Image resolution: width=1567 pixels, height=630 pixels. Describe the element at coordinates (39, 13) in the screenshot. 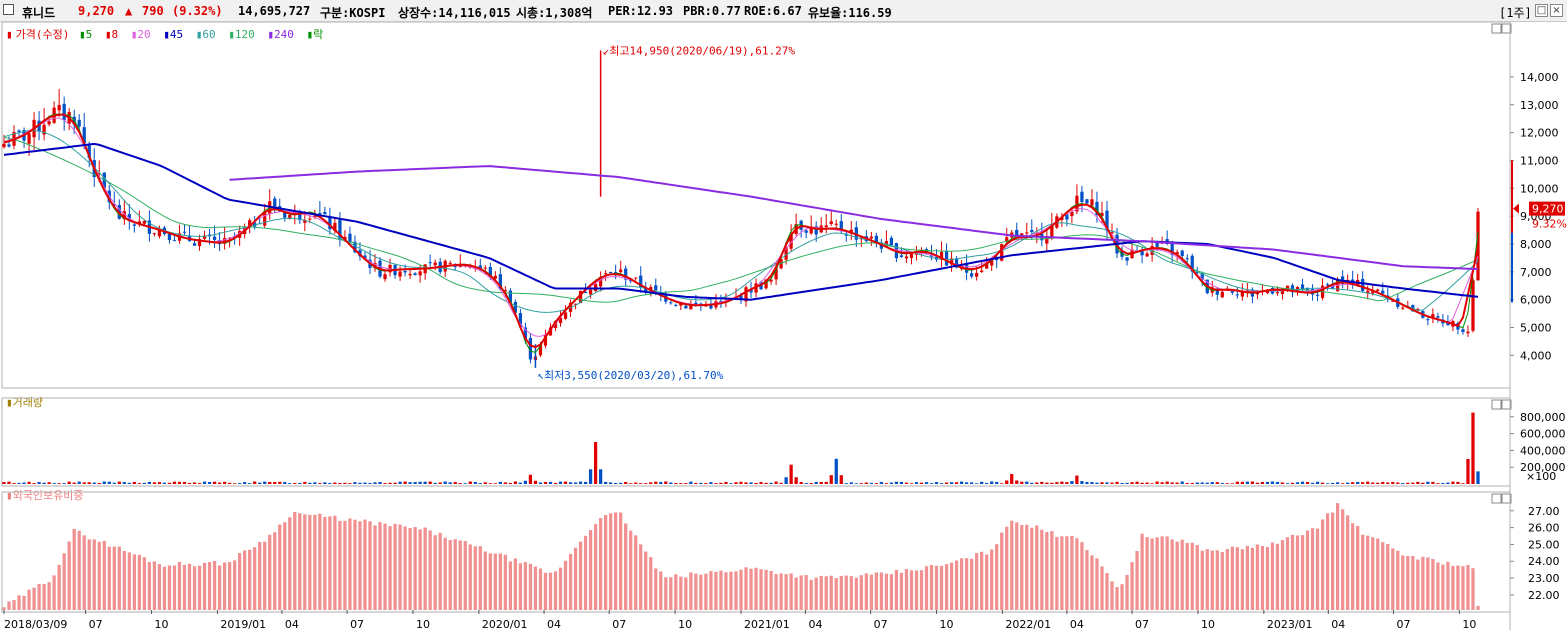

I see `stock-name: 휴니드` at that location.